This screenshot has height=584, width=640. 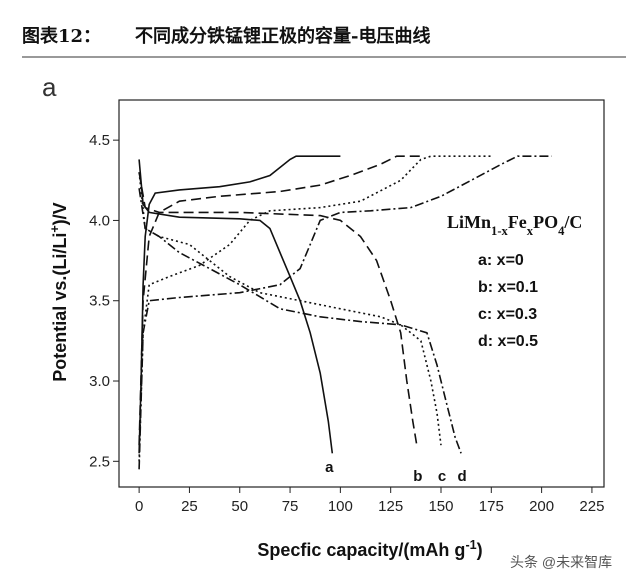 What do you see at coordinates (99, 381) in the screenshot?
I see `y-tick-label: 3.0` at bounding box center [99, 381].